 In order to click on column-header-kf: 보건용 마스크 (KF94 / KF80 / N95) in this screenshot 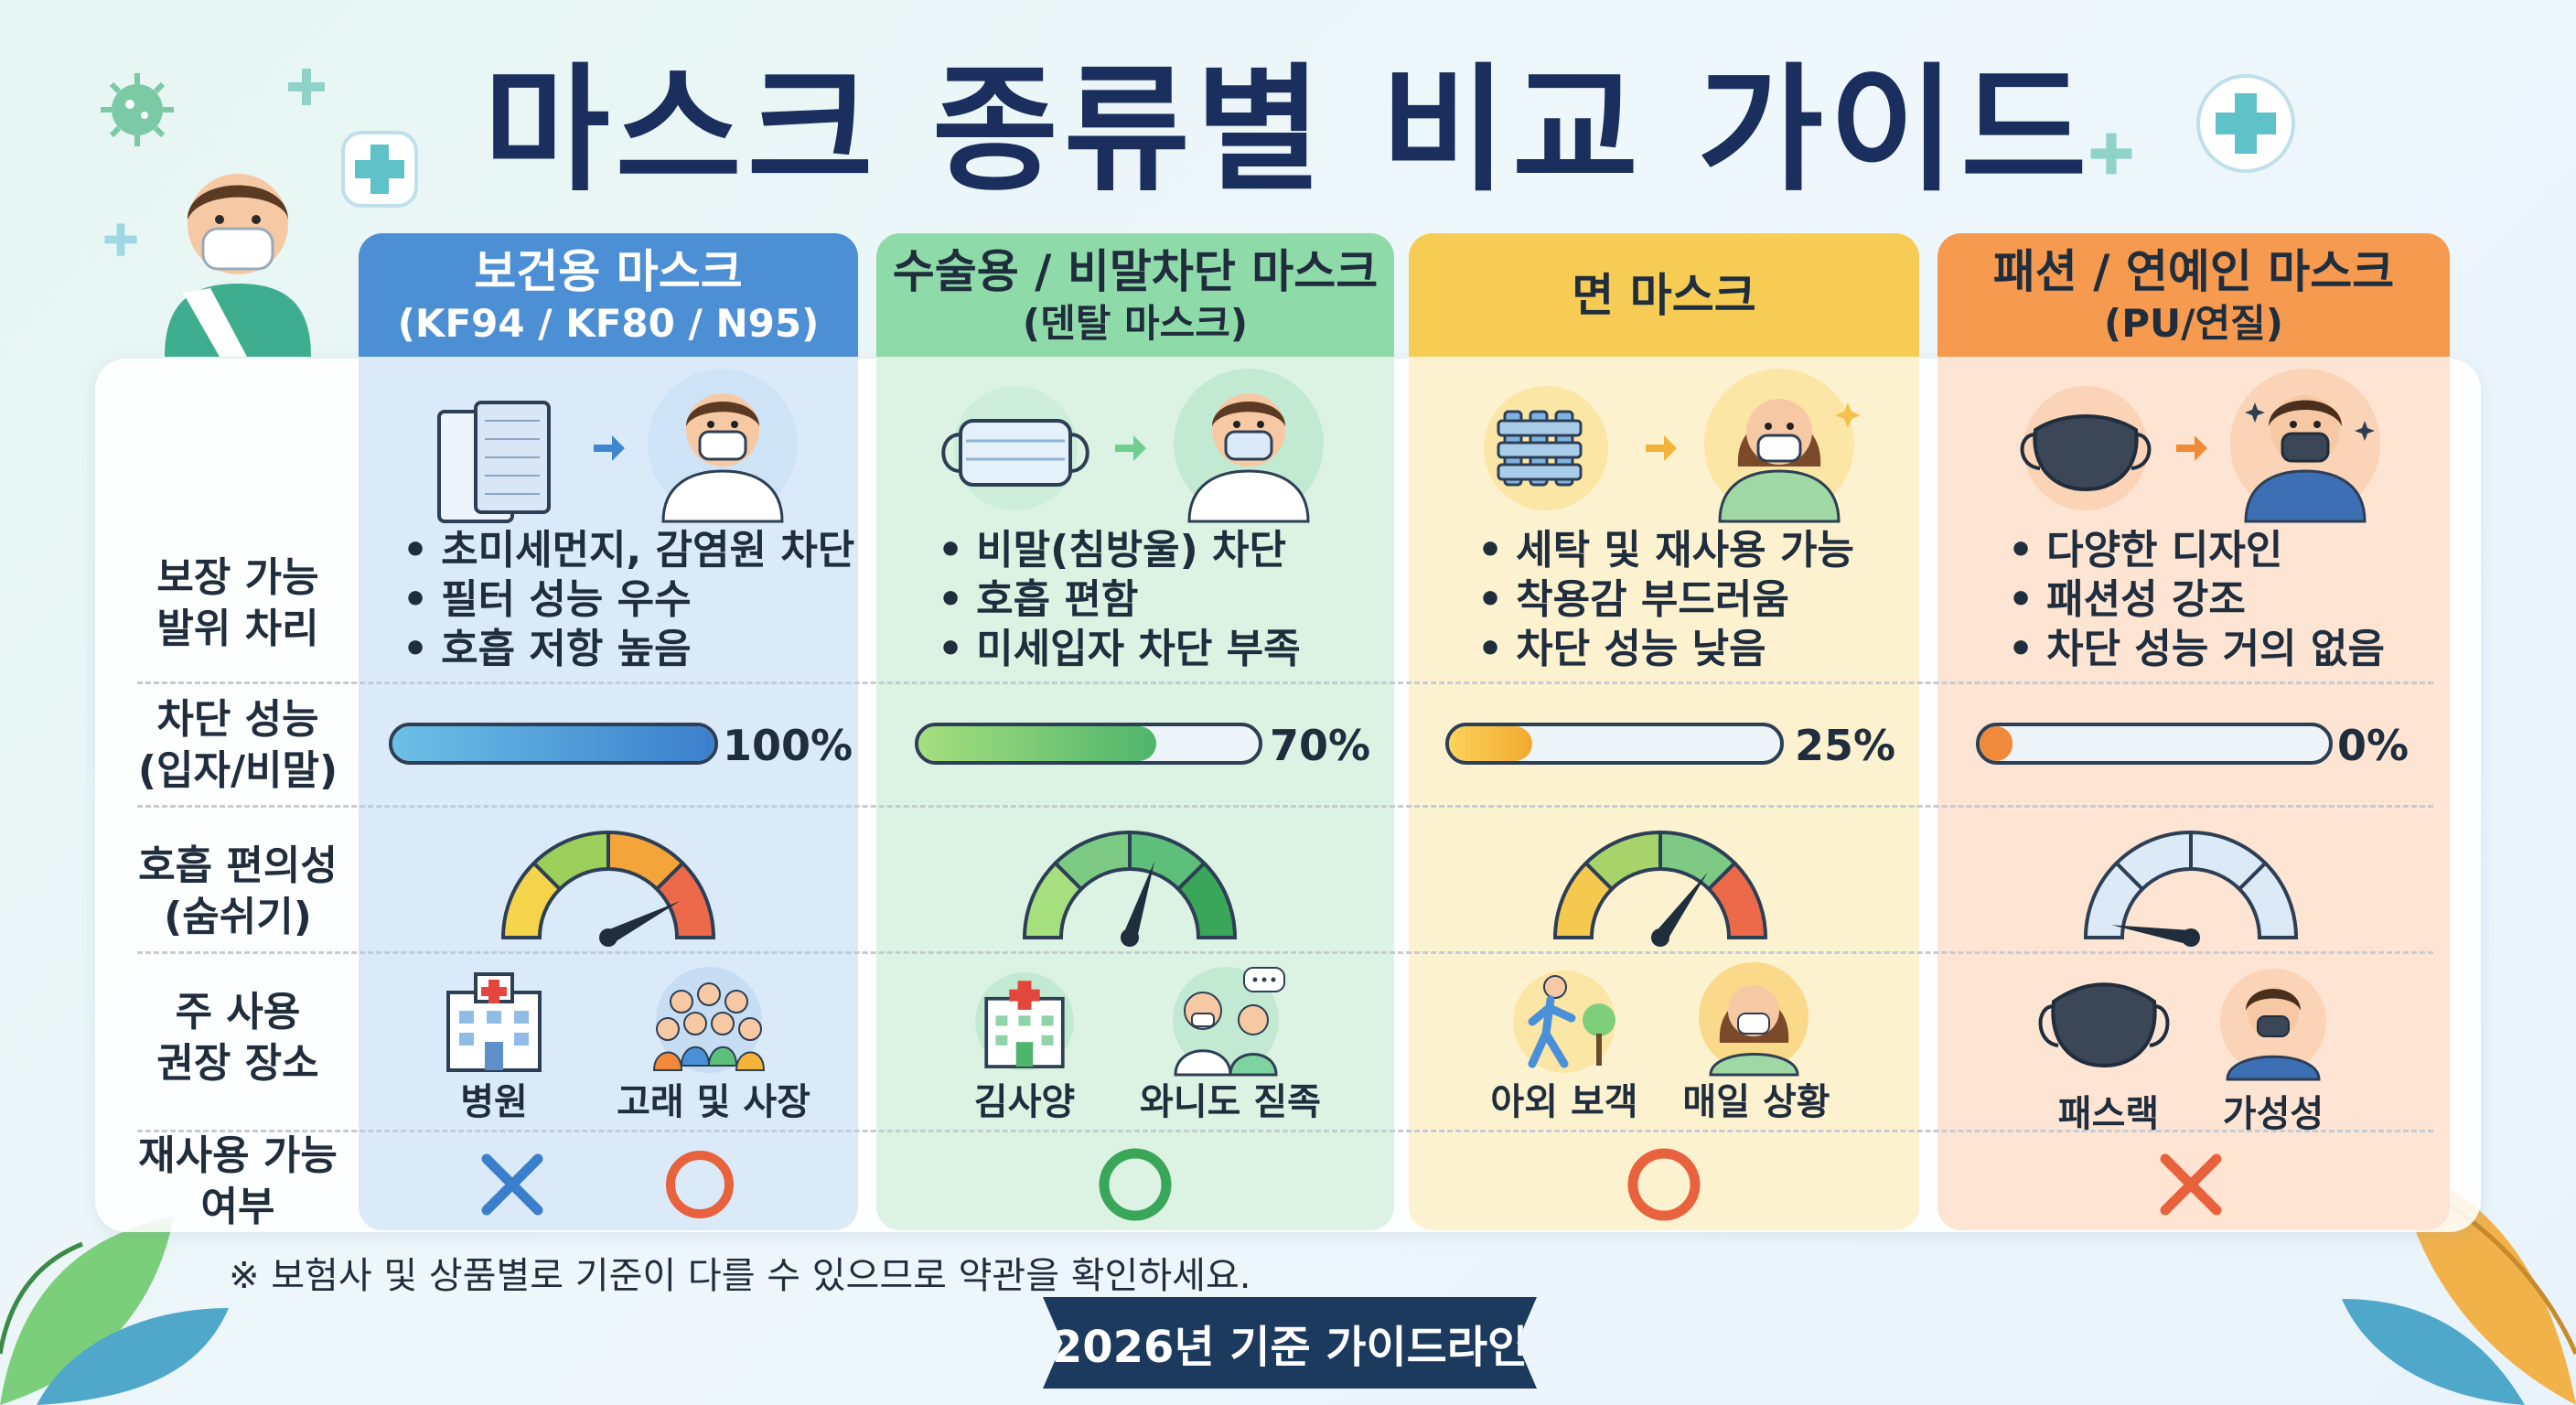, I will do `click(609, 295)`.